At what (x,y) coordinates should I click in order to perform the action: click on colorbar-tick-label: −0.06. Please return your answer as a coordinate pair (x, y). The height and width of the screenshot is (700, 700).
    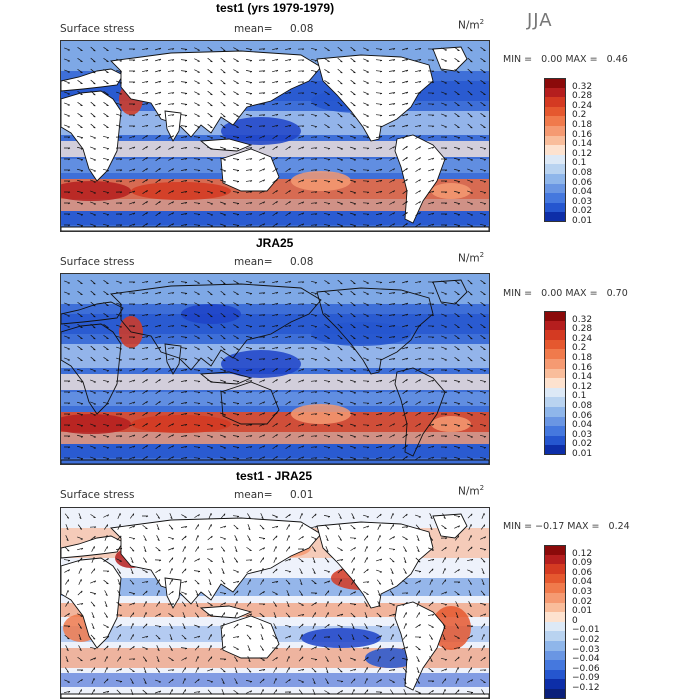
    Looking at the image, I should click on (586, 668).